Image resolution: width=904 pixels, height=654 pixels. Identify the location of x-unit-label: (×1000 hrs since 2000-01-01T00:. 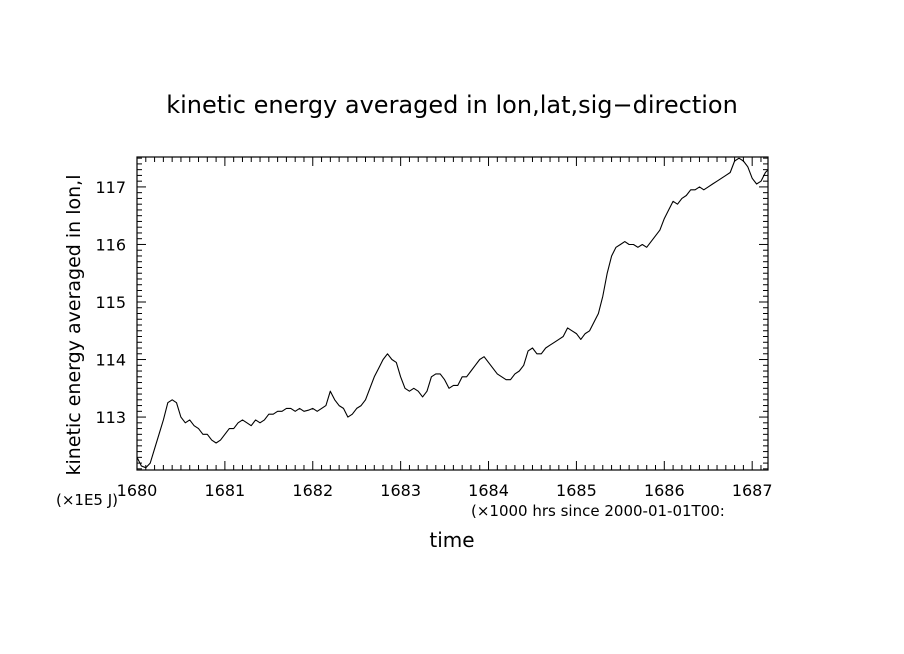
(598, 511).